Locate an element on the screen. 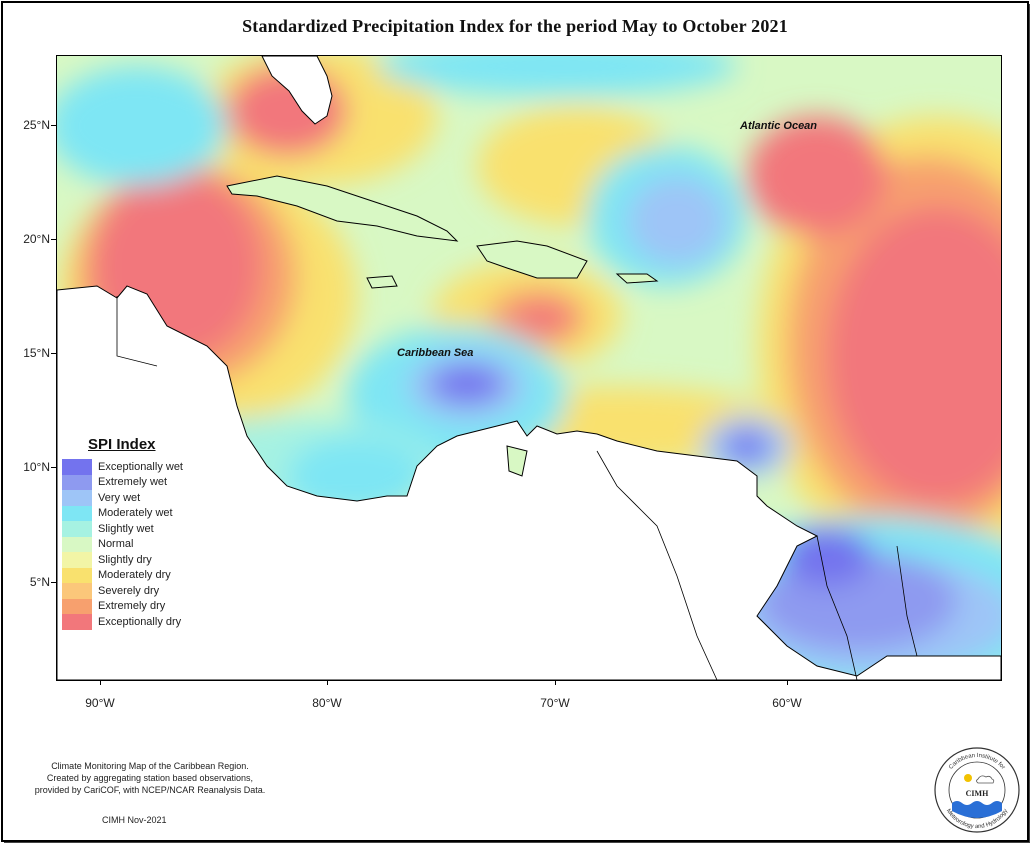 This screenshot has height=843, width=1030. legend-item: Moderately wet is located at coordinates (137, 513).